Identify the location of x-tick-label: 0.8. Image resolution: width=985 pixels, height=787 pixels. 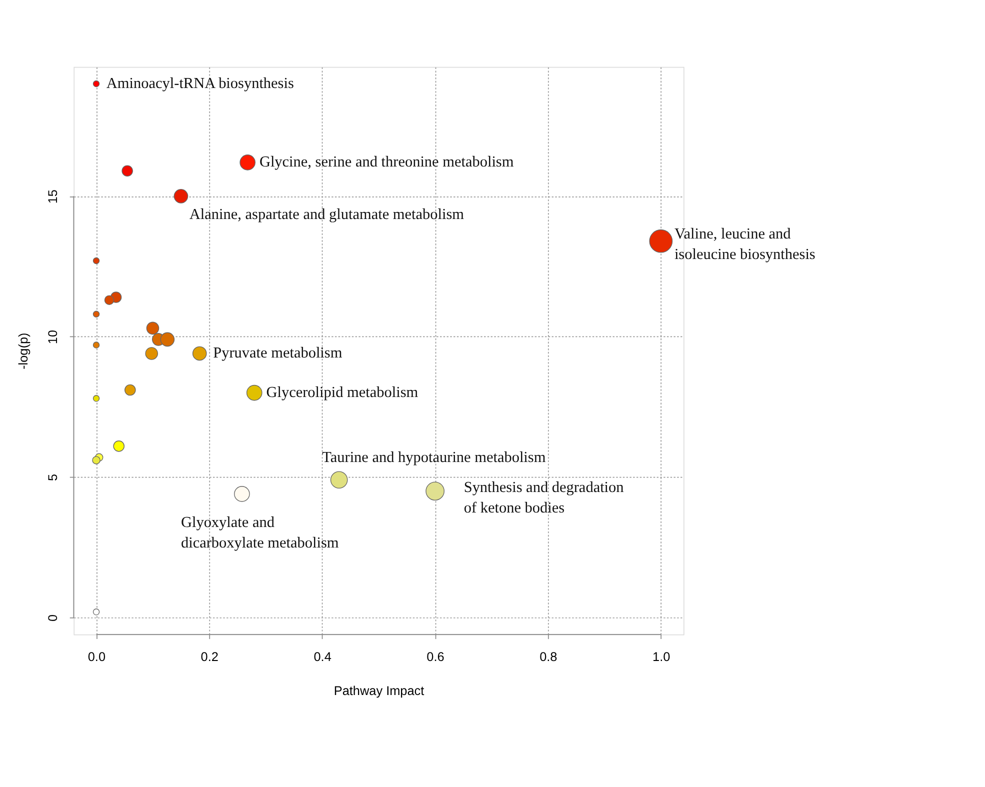
(549, 657).